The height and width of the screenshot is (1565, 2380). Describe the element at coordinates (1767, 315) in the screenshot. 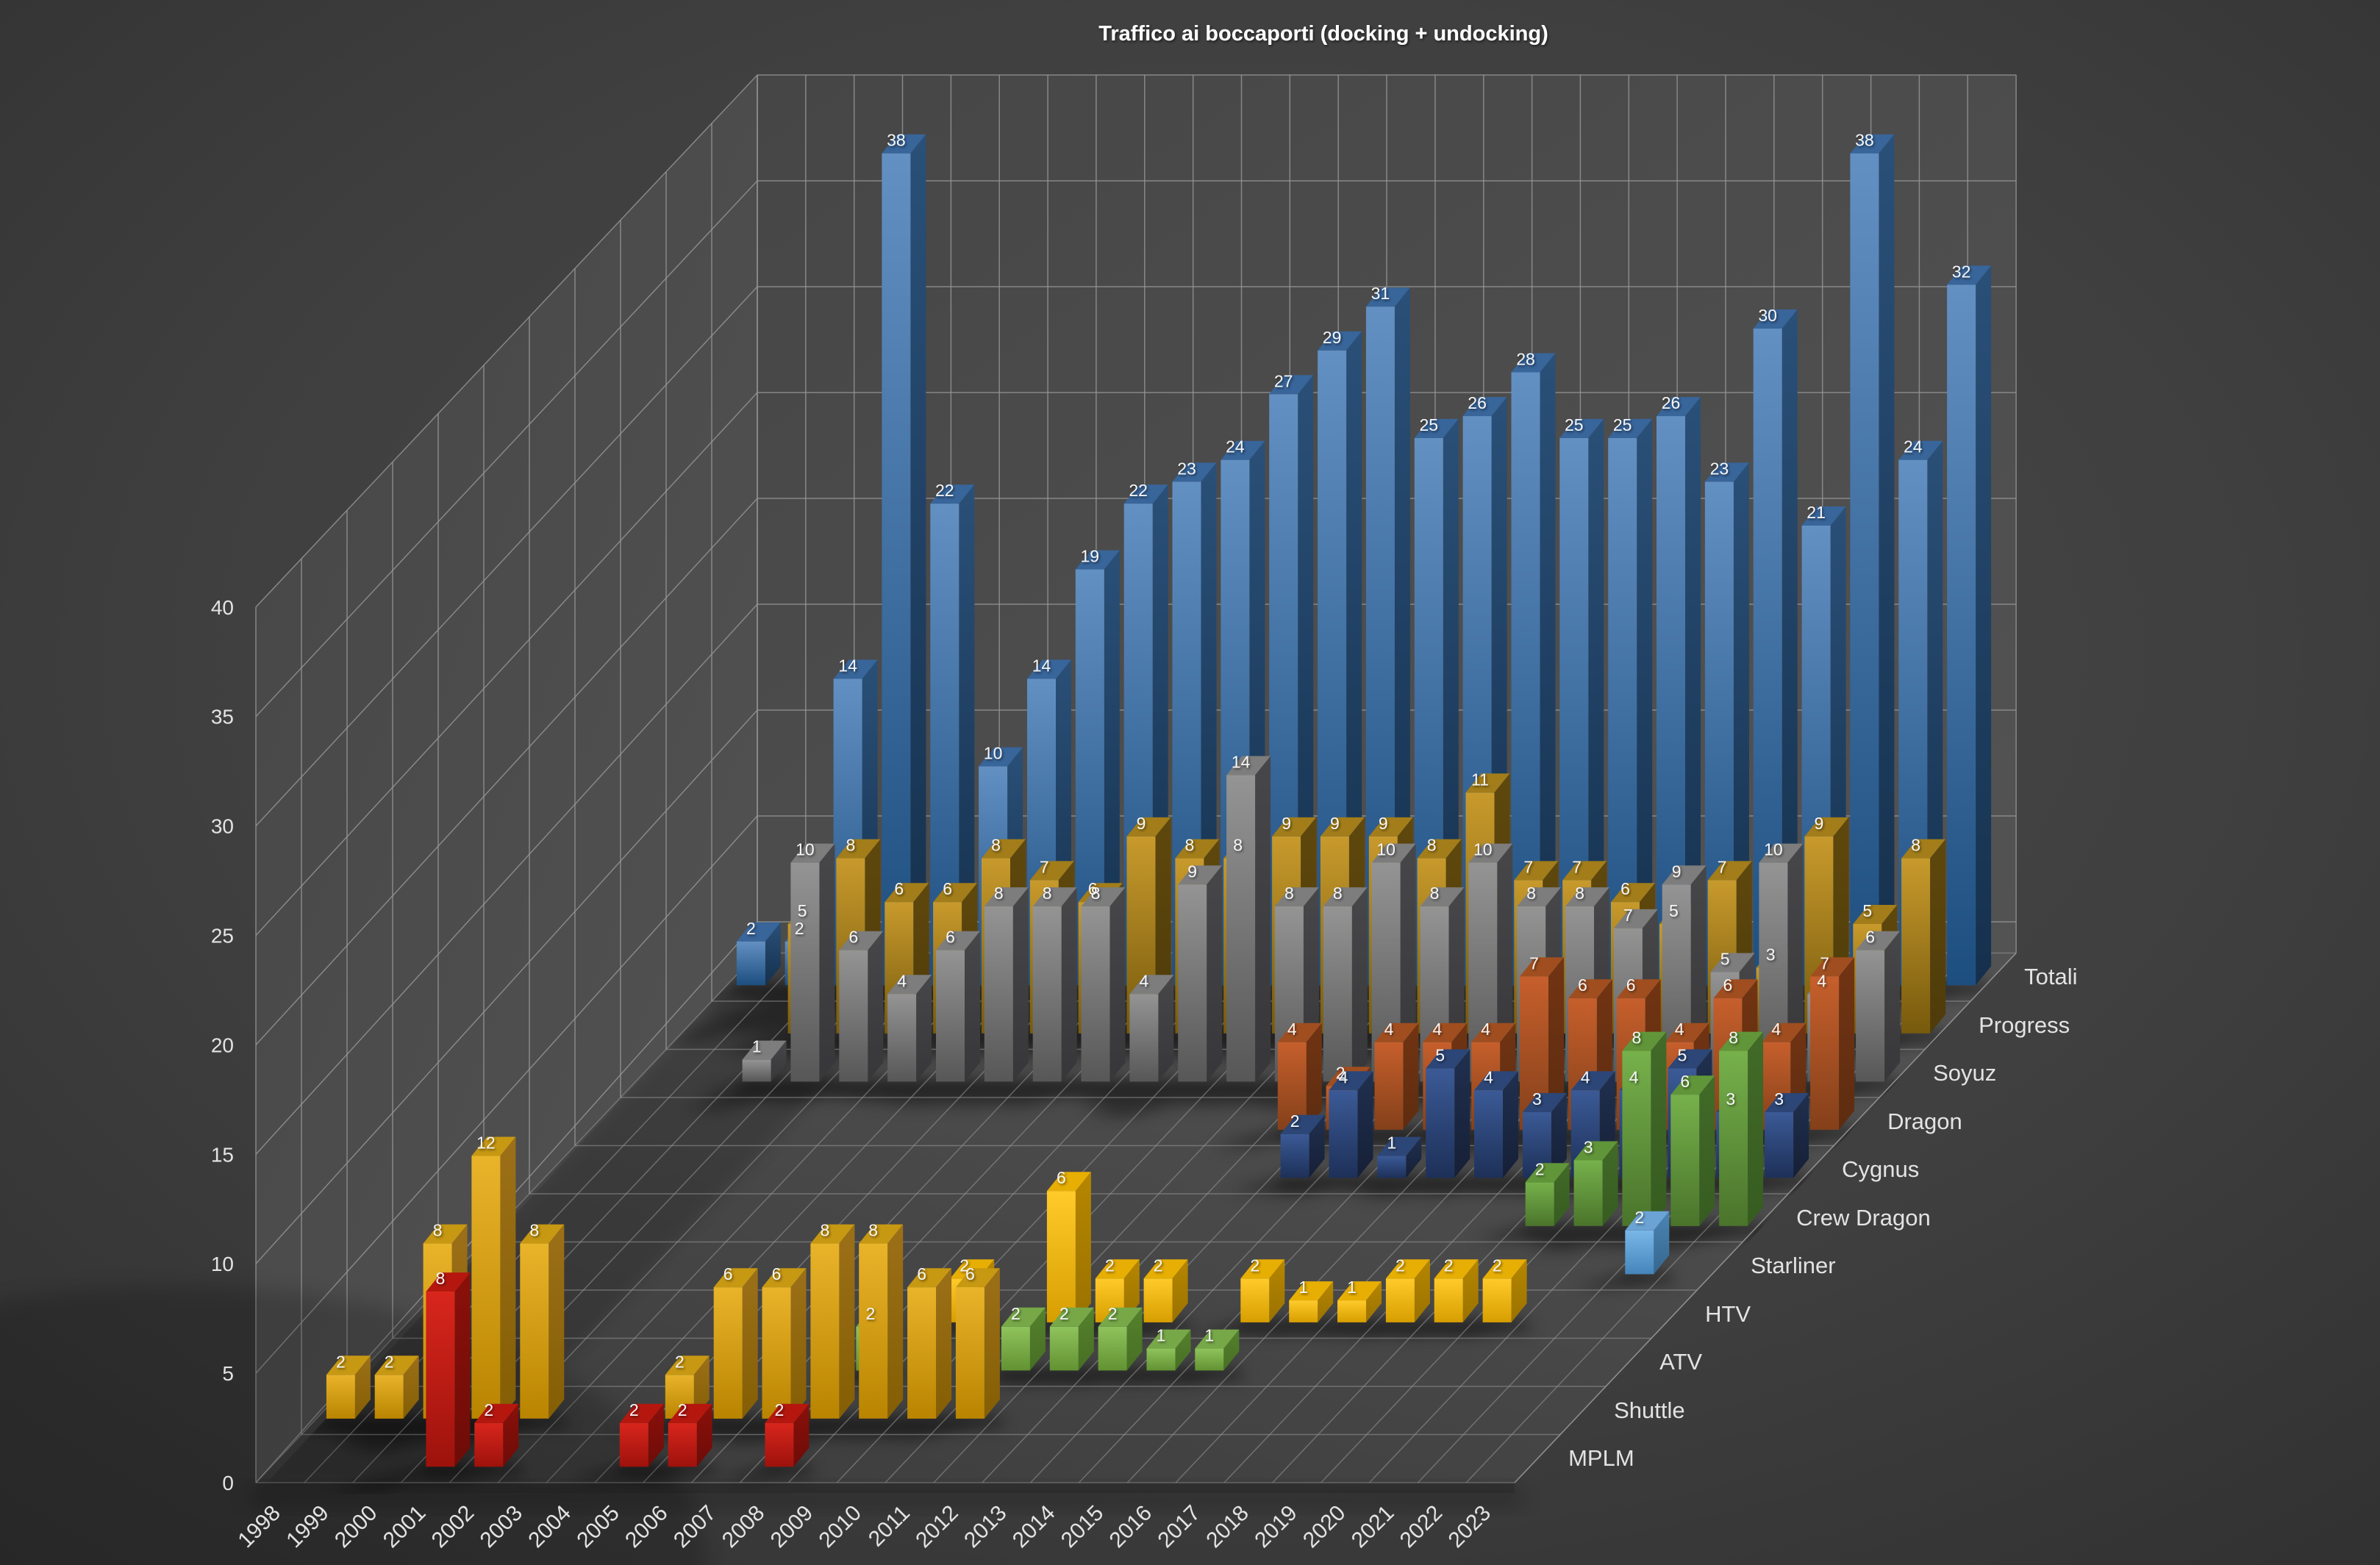

I see `svg-text: 30` at that location.